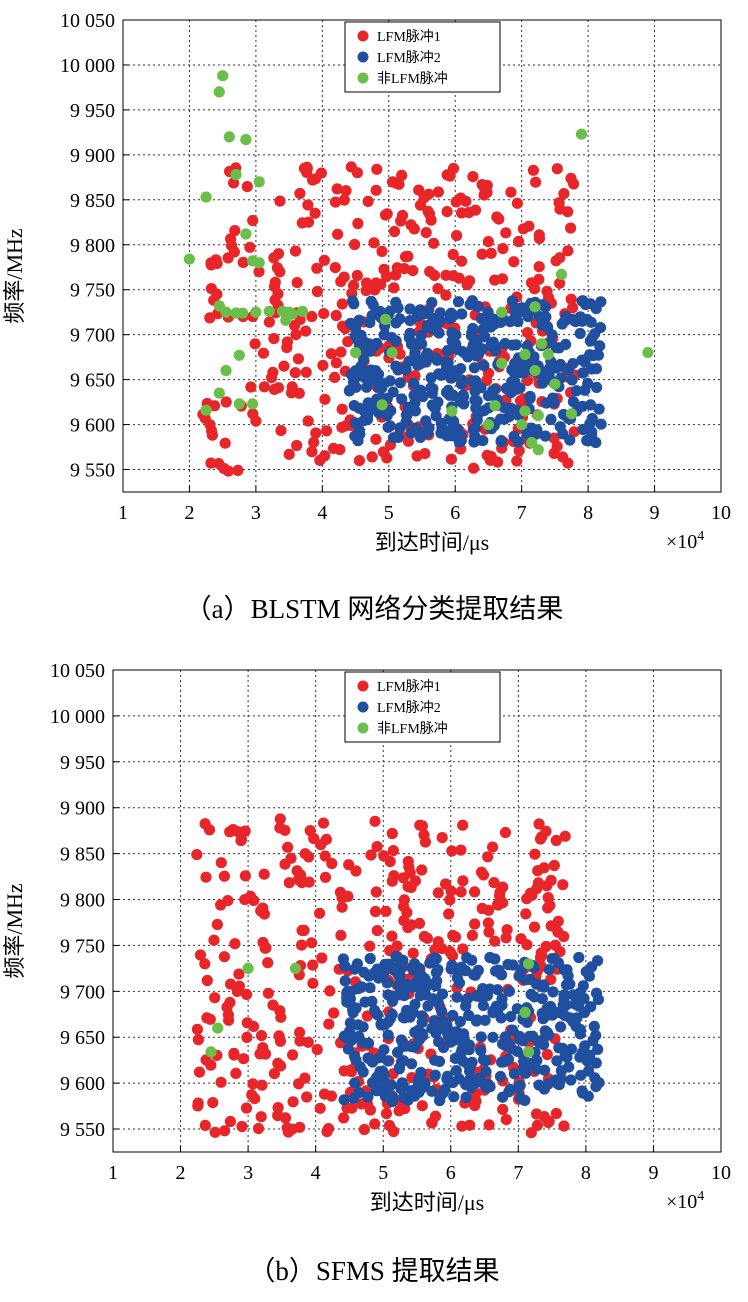  What do you see at coordinates (92, 111) in the screenshot?
I see `y-tick-label: 9 950` at bounding box center [92, 111].